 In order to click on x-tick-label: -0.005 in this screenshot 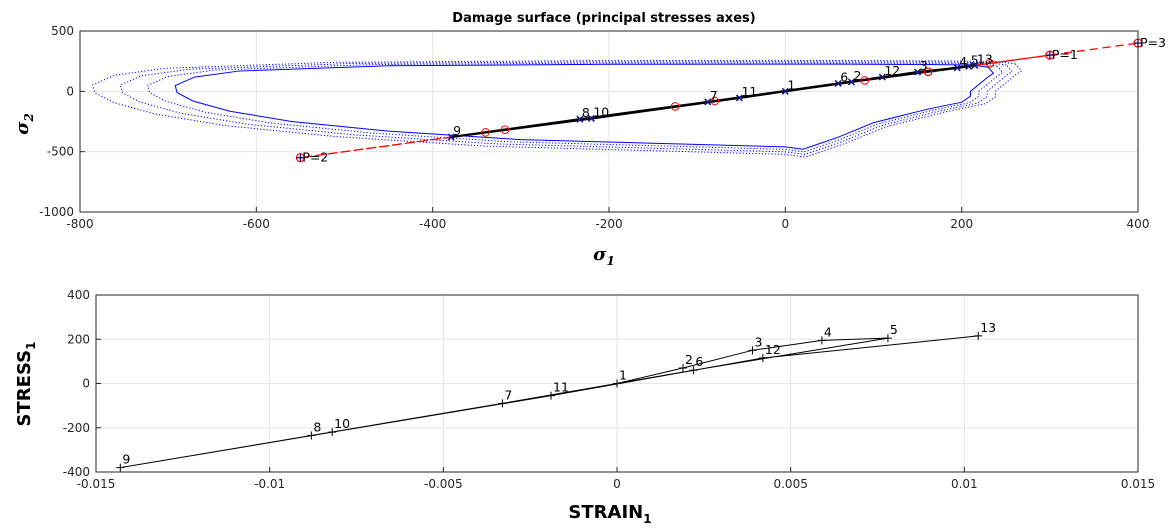, I will do `click(443, 484)`.